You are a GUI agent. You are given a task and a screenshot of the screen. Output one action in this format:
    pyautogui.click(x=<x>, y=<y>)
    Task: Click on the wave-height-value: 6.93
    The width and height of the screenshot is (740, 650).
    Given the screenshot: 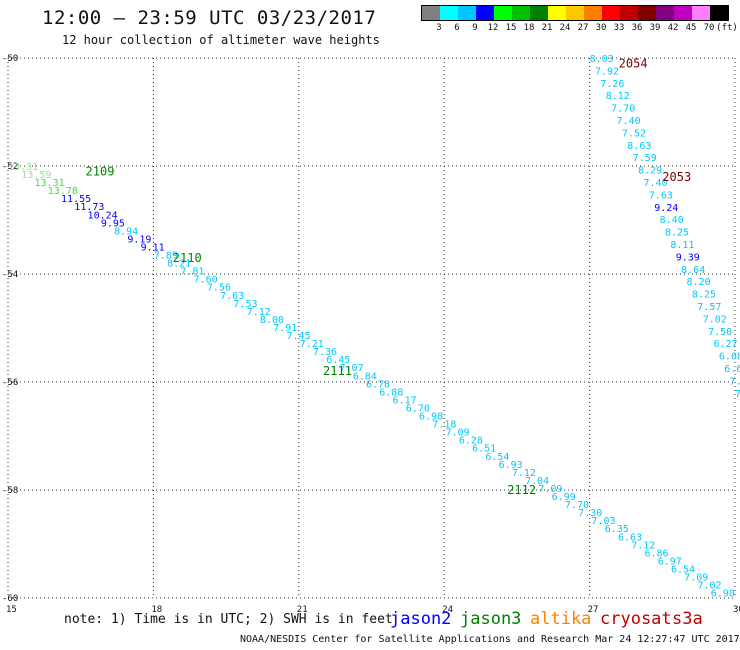 What is the action you would take?
    pyautogui.click(x=511, y=465)
    